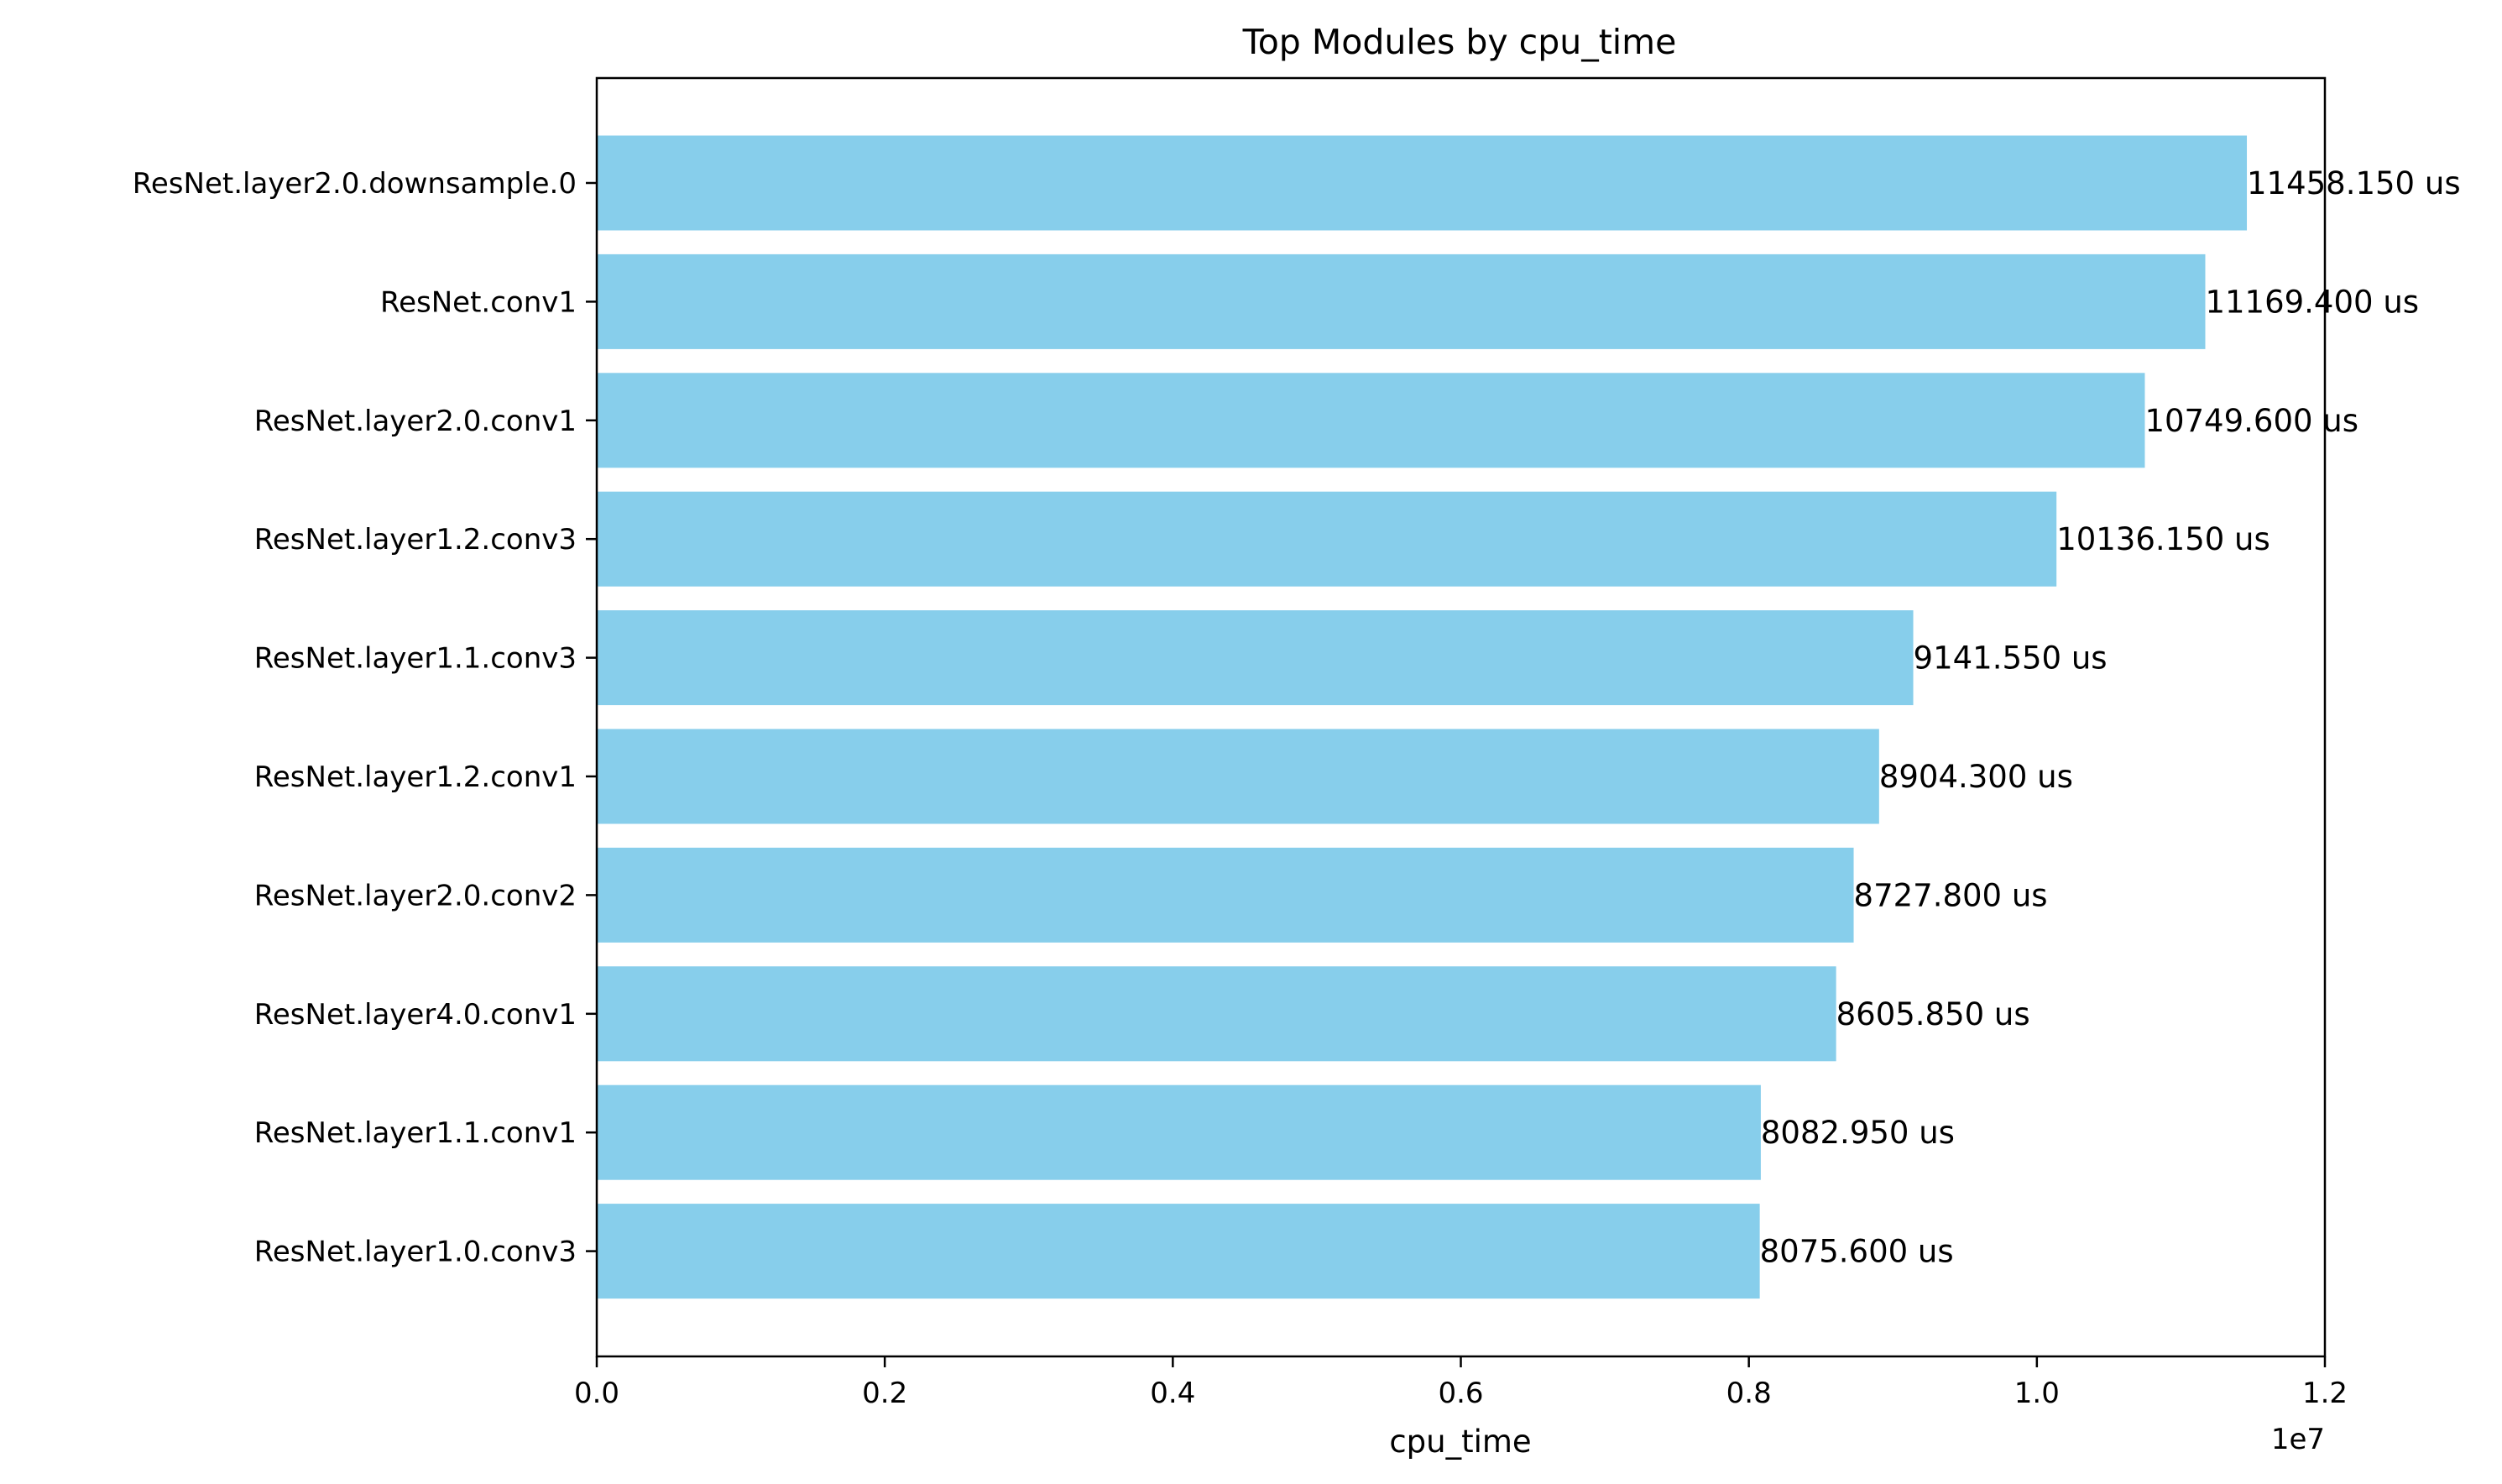 Image resolution: width=2502 pixels, height=1484 pixels. I want to click on bar-value-label: 9141.550 us, so click(2011, 658).